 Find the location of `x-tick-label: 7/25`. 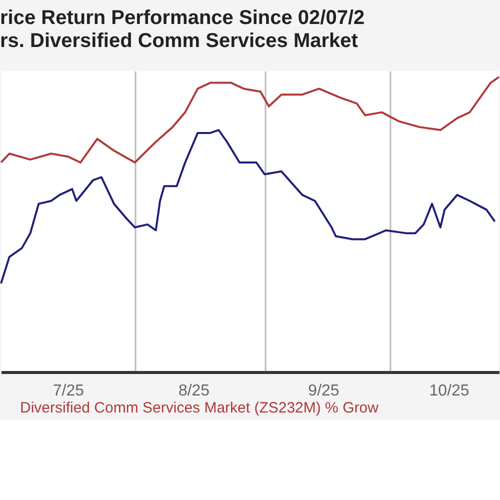

x-tick-label: 7/25 is located at coordinates (68, 391).